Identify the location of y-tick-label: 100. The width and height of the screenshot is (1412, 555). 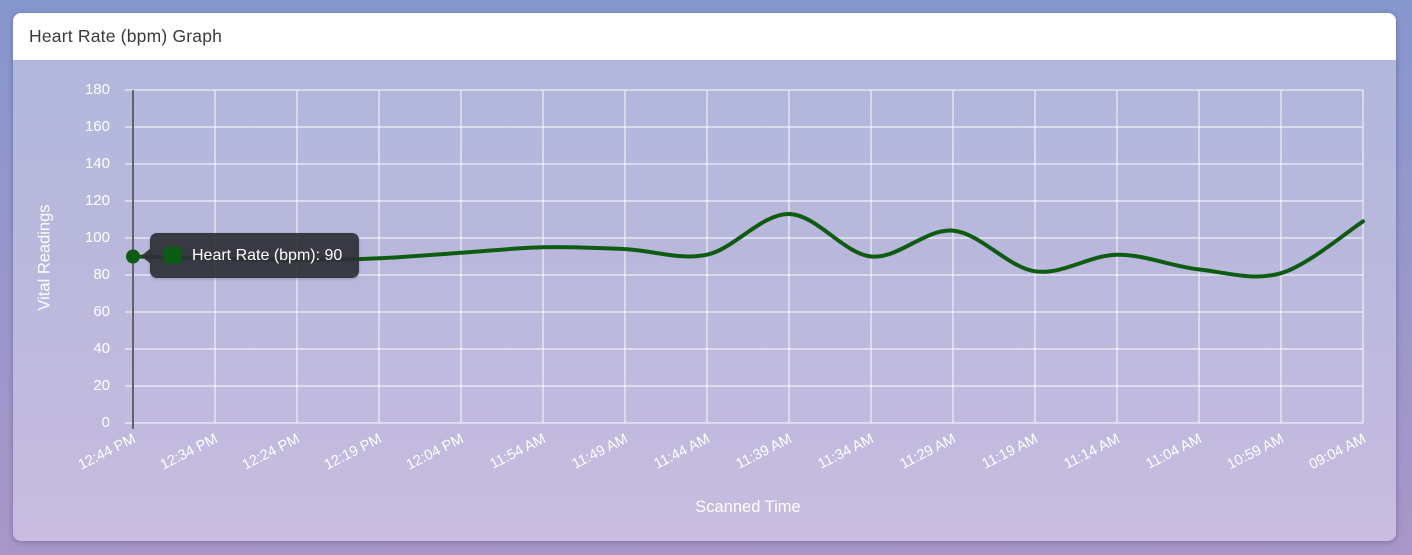
(97, 237).